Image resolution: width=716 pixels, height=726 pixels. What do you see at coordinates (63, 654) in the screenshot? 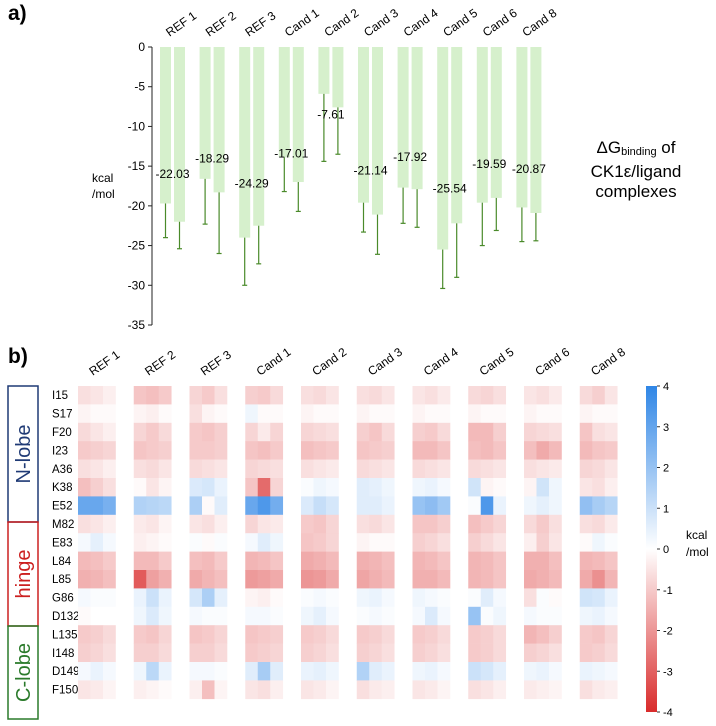
I see `residue-label: I148` at bounding box center [63, 654].